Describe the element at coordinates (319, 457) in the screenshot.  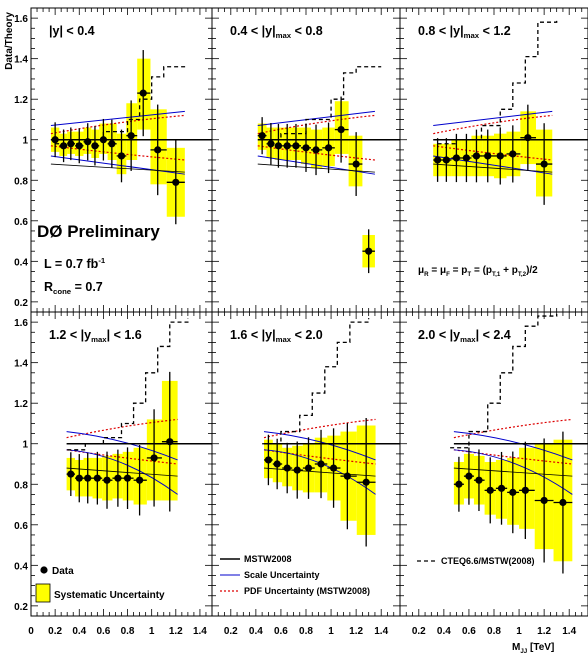
I see `pdf-uncertainty-lower` at that location.